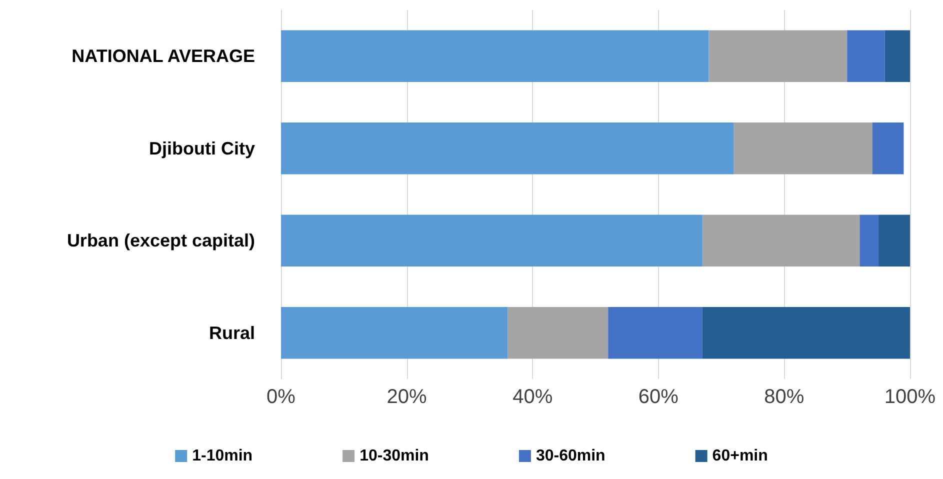  Describe the element at coordinates (740, 456) in the screenshot. I see `legend-label: 60+min` at that location.